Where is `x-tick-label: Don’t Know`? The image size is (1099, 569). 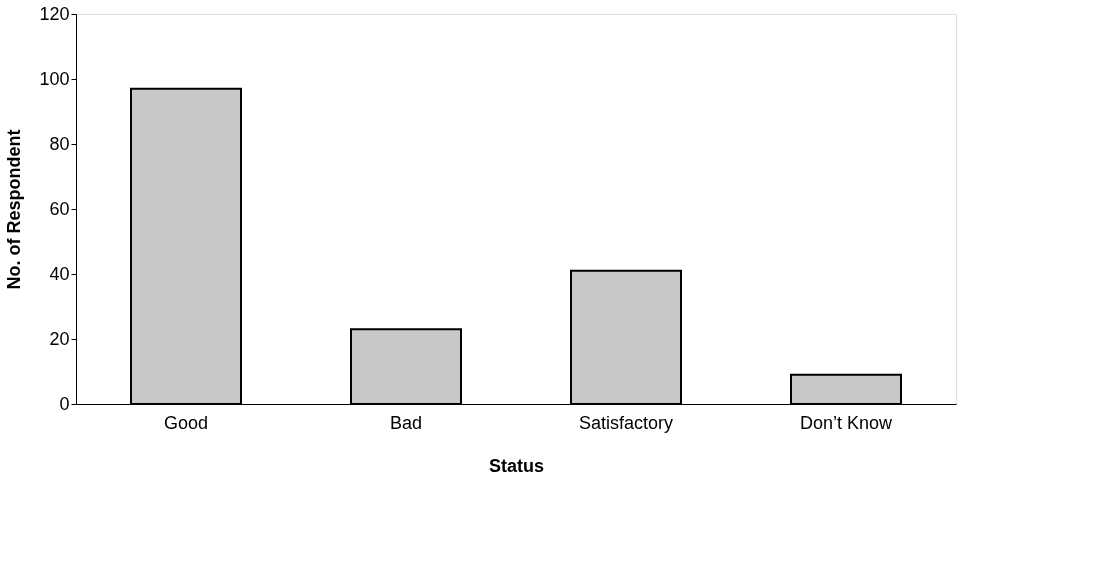
x-tick-label: Don’t Know is located at coordinates (846, 422).